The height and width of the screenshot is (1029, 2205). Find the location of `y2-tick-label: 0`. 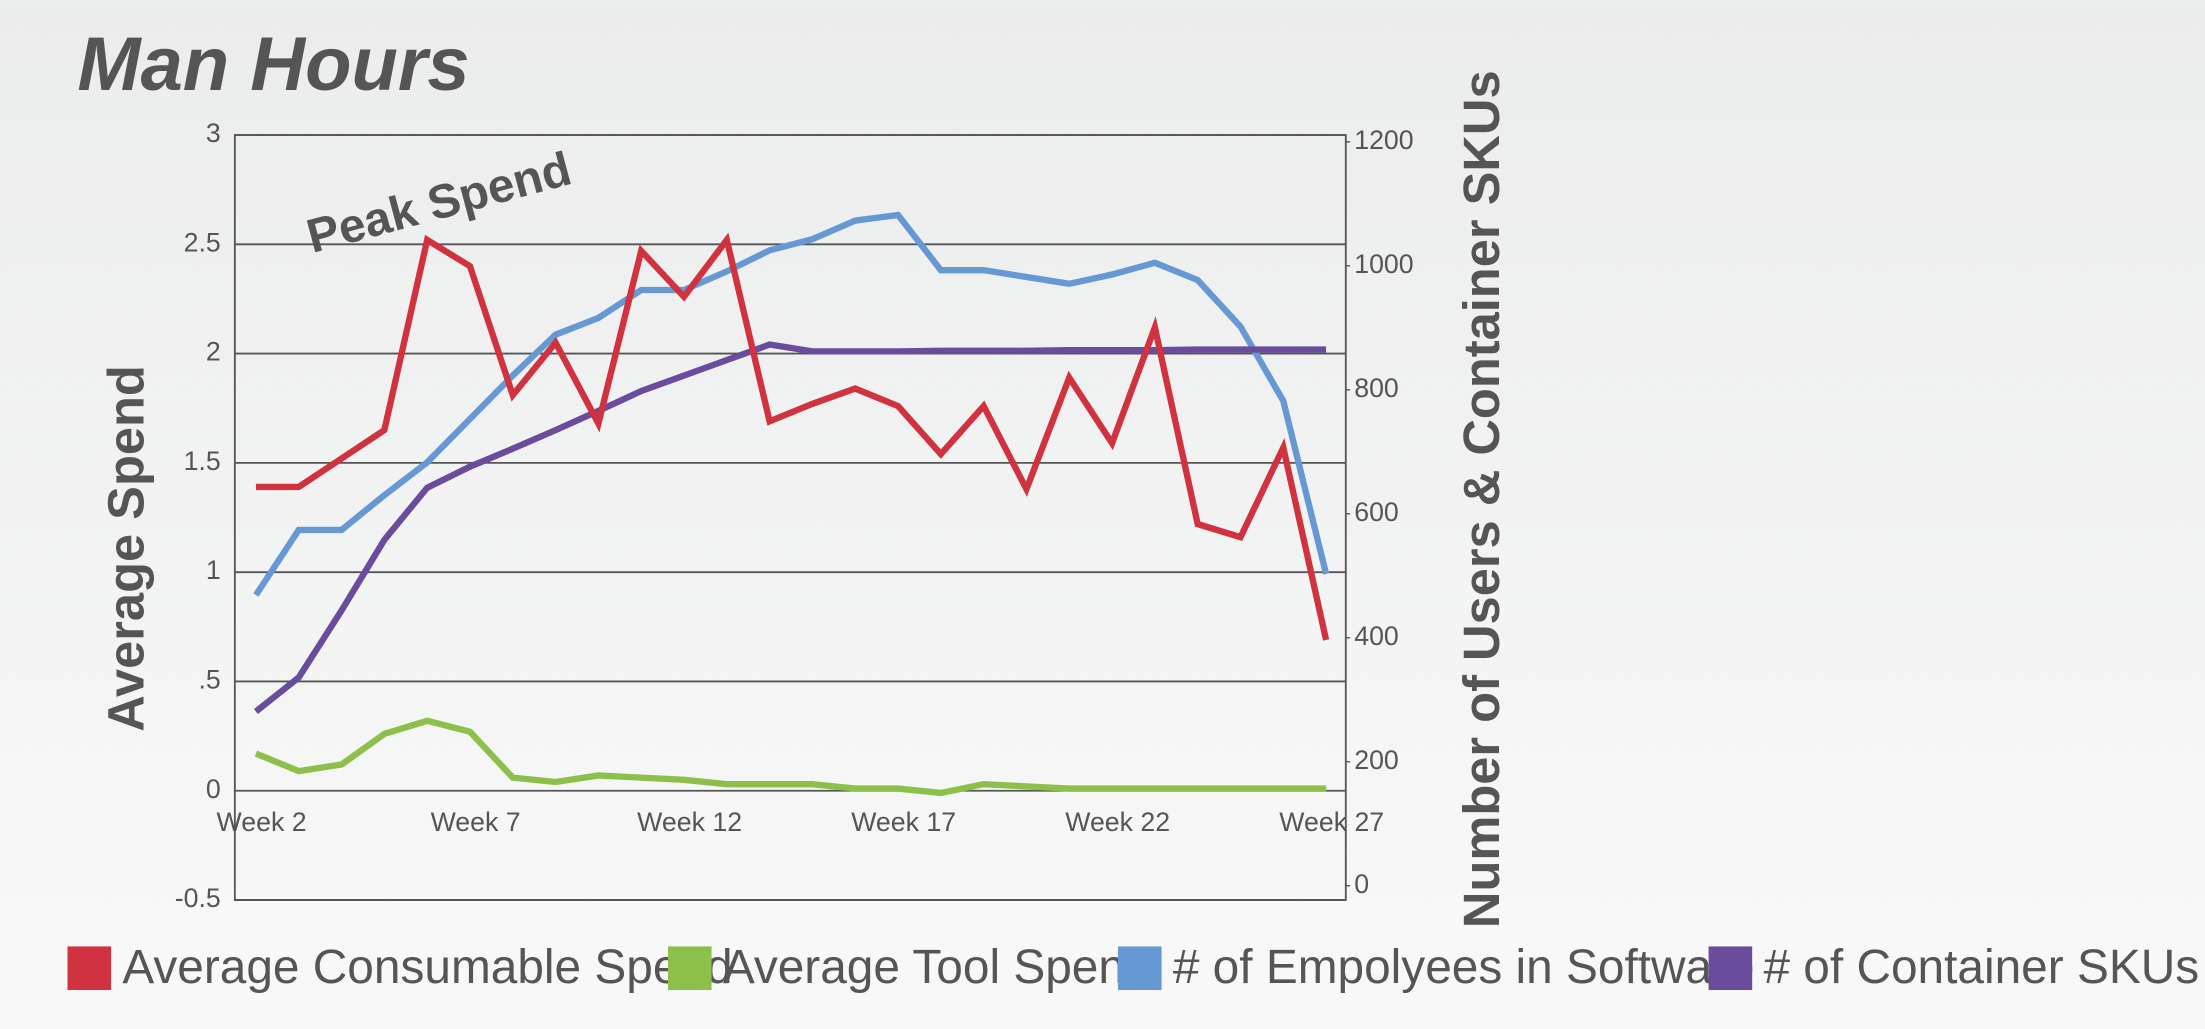

y2-tick-label: 0 is located at coordinates (1361, 884).